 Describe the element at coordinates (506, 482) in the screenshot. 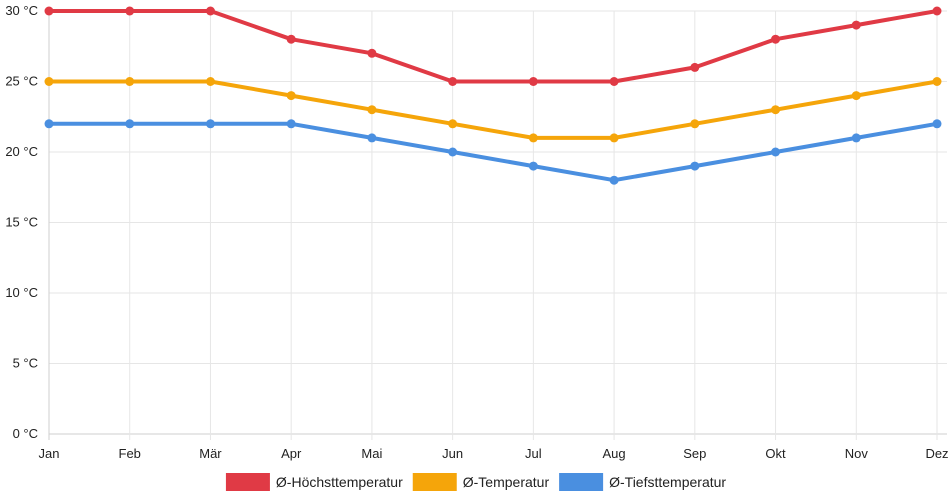

I see `legend-label: Ø-Temperatur` at that location.